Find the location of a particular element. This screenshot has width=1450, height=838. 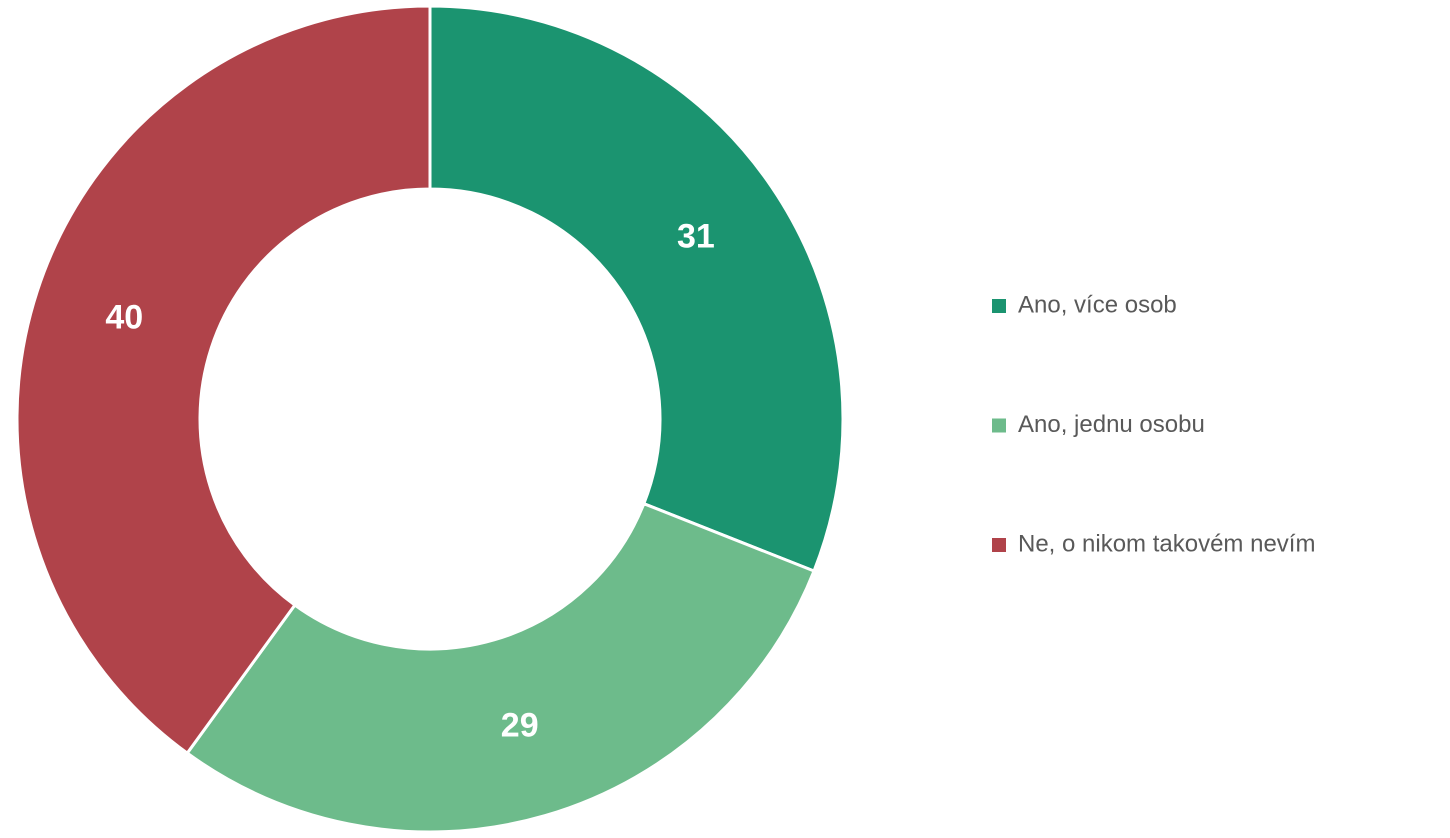

legend-label: Ano, více osob is located at coordinates (1097, 304).